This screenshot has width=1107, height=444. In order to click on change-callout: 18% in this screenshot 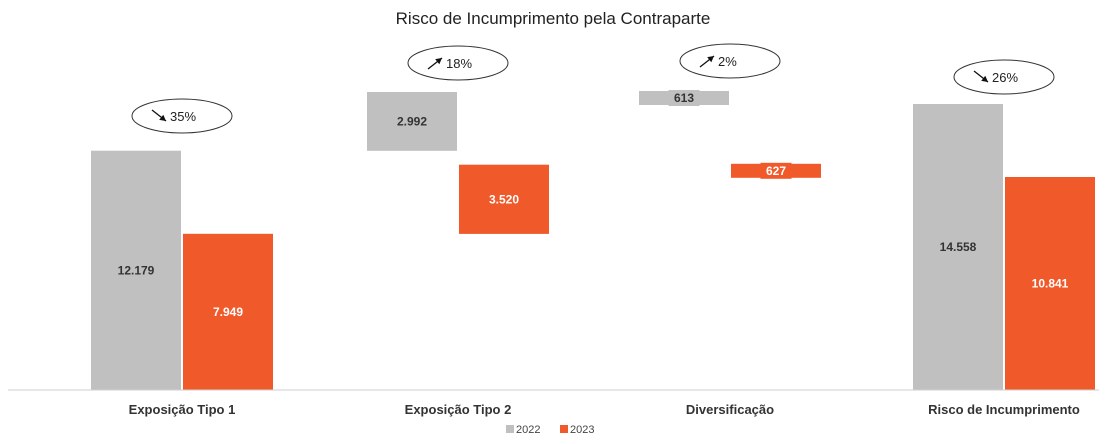, I will do `click(458, 63)`.